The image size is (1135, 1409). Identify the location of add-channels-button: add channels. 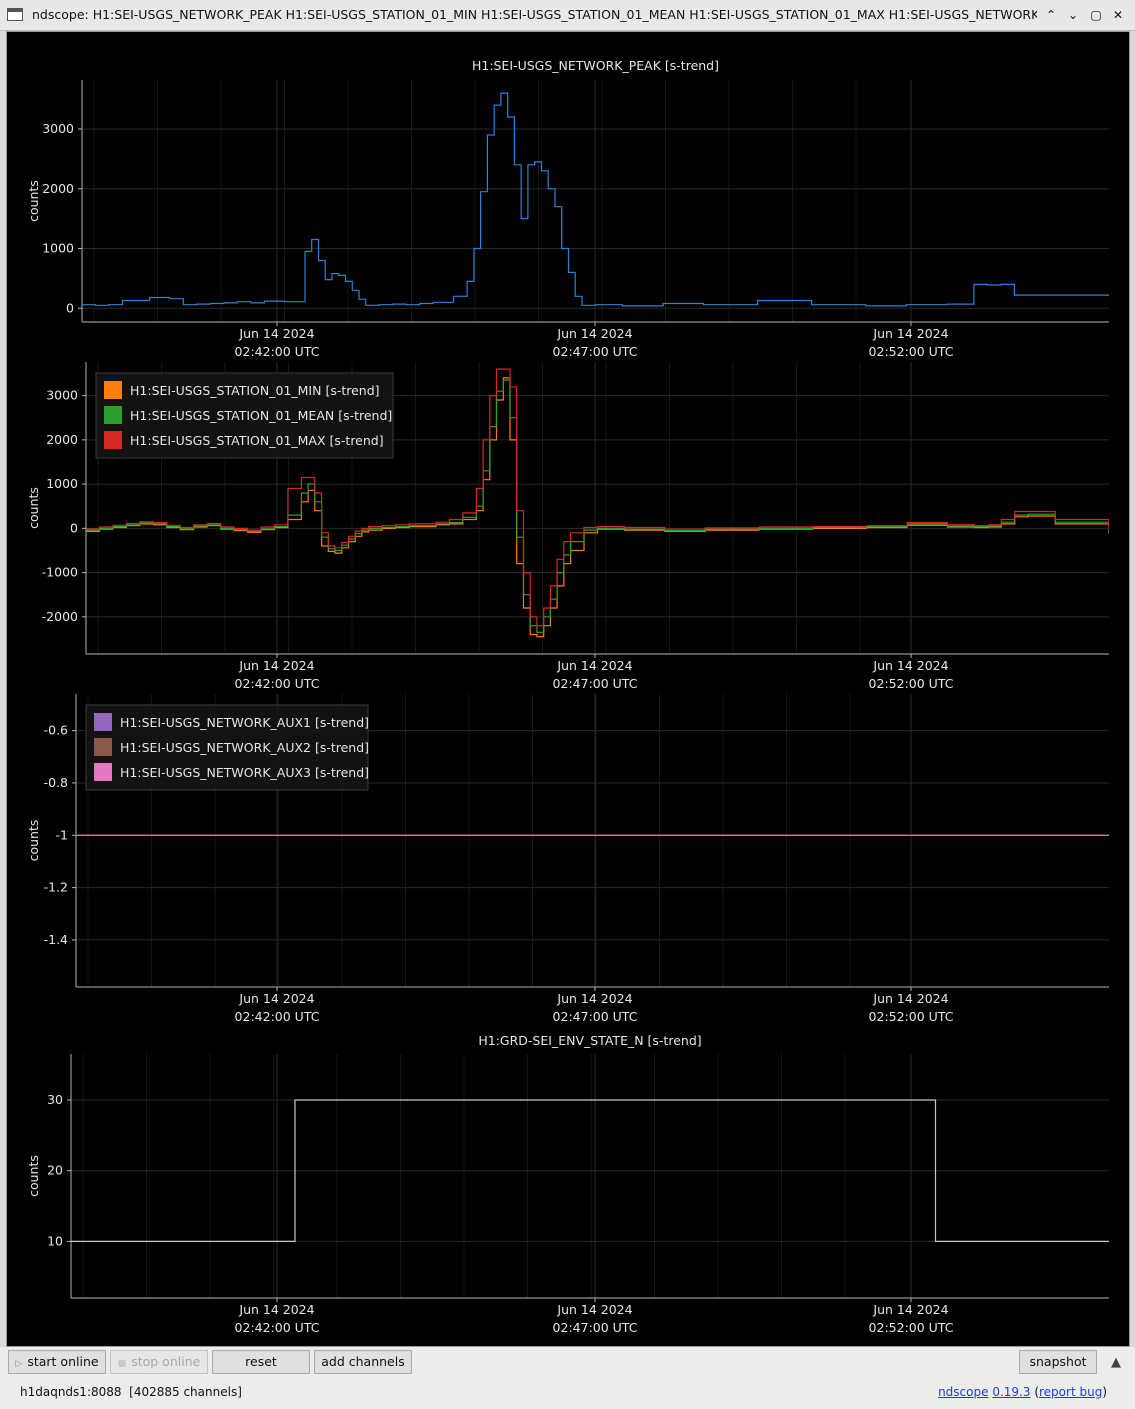
(363, 1362).